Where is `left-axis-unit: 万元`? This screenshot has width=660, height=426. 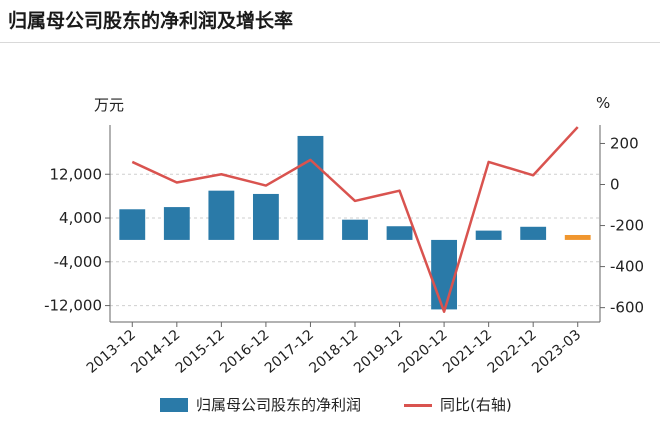
left-axis-unit: 万元 is located at coordinates (109, 105).